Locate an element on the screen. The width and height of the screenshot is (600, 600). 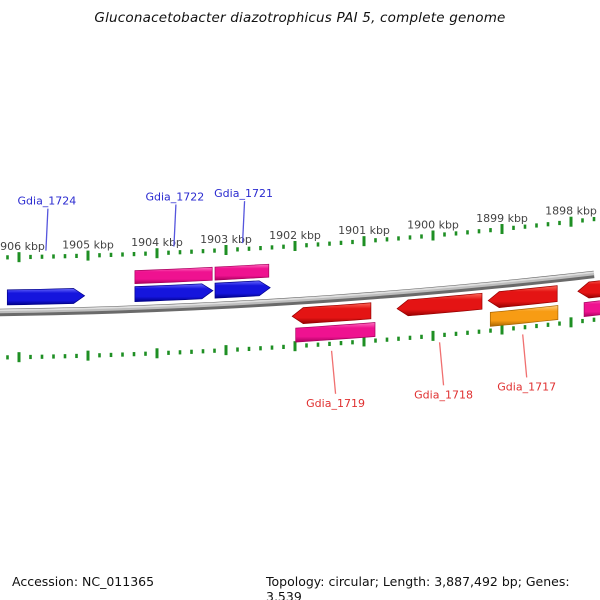
gene-label-Gdia_1718: Gdia_1718 is located at coordinates (443, 394).